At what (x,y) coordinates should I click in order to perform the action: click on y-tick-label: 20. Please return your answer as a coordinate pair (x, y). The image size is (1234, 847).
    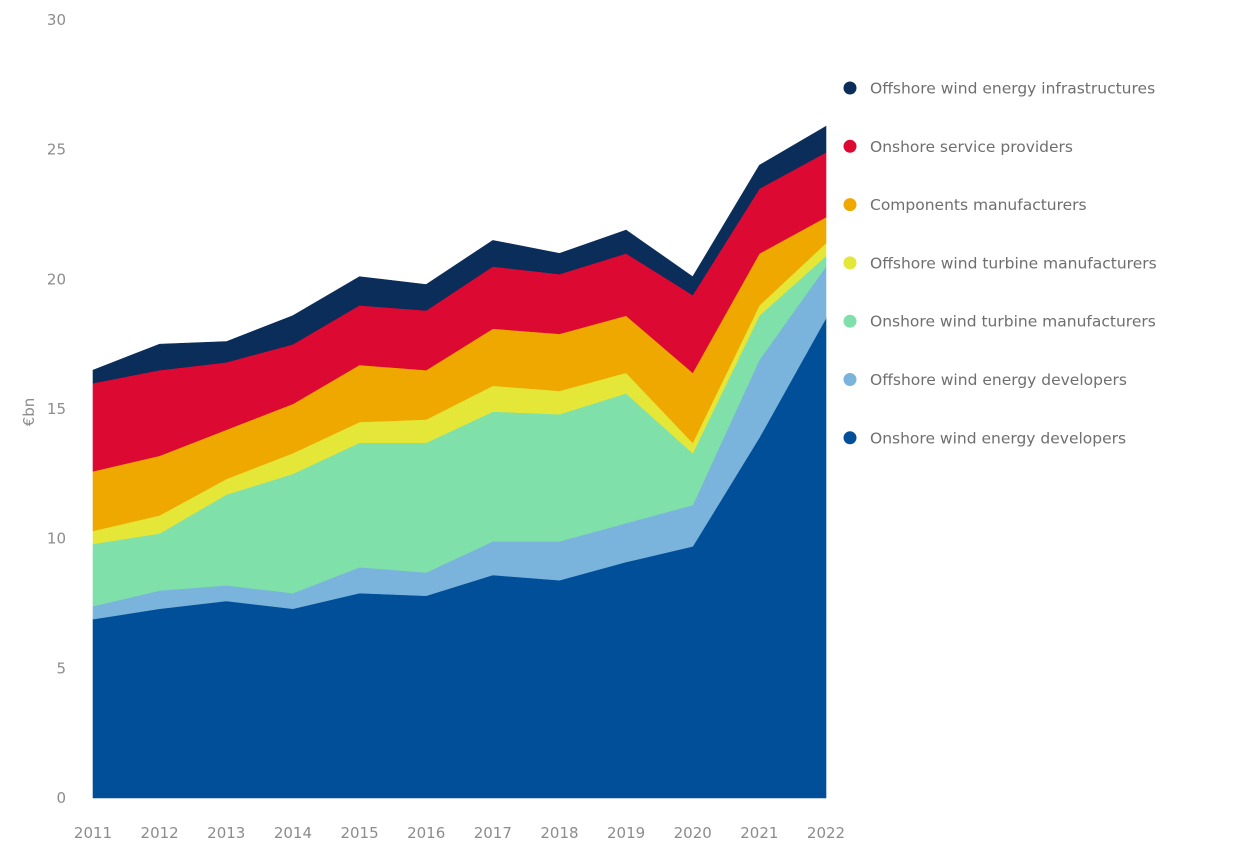
    Looking at the image, I should click on (56, 279).